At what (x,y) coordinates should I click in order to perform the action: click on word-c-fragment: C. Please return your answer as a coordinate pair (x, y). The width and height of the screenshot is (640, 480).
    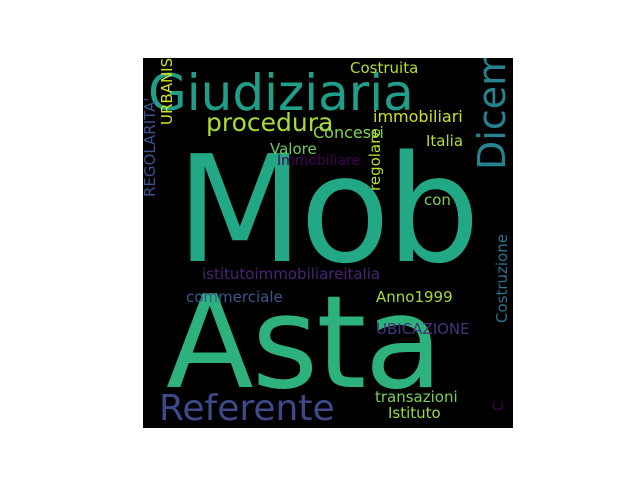
    Looking at the image, I should click on (499, 406).